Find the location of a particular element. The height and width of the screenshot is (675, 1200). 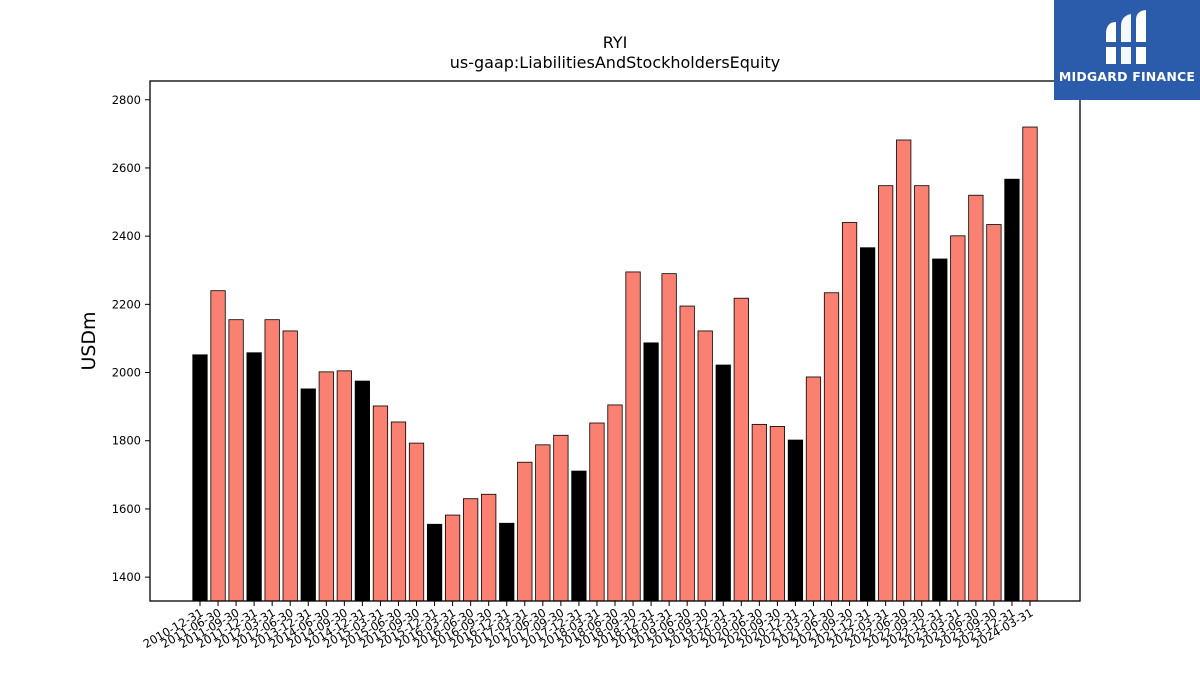

chart-subtitle: us-gaap:LiabilitiesAndStockholdersEquity is located at coordinates (615, 62).